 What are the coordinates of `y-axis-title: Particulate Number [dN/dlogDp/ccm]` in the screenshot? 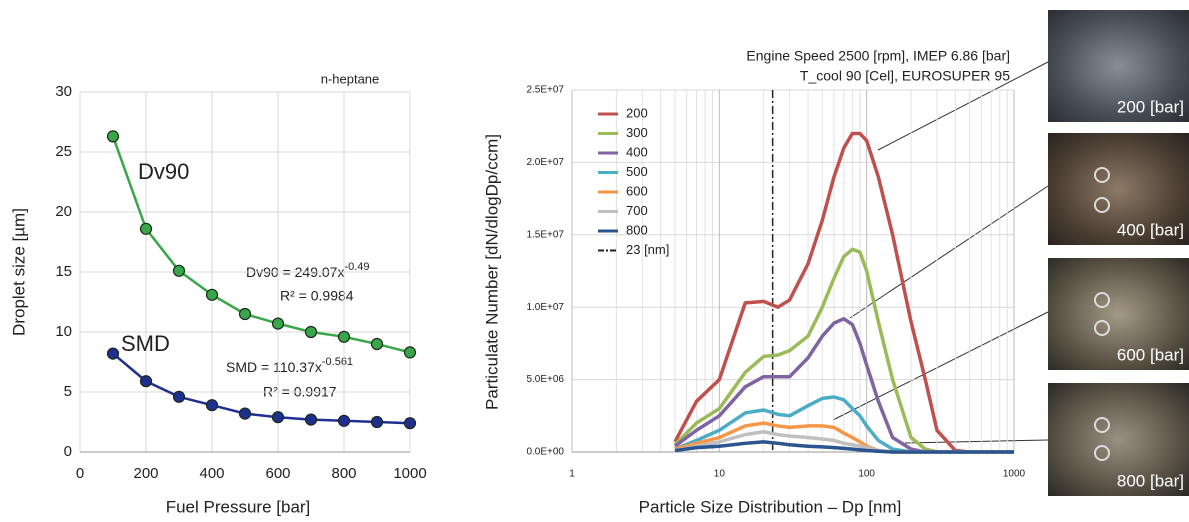 It's located at (491, 272).